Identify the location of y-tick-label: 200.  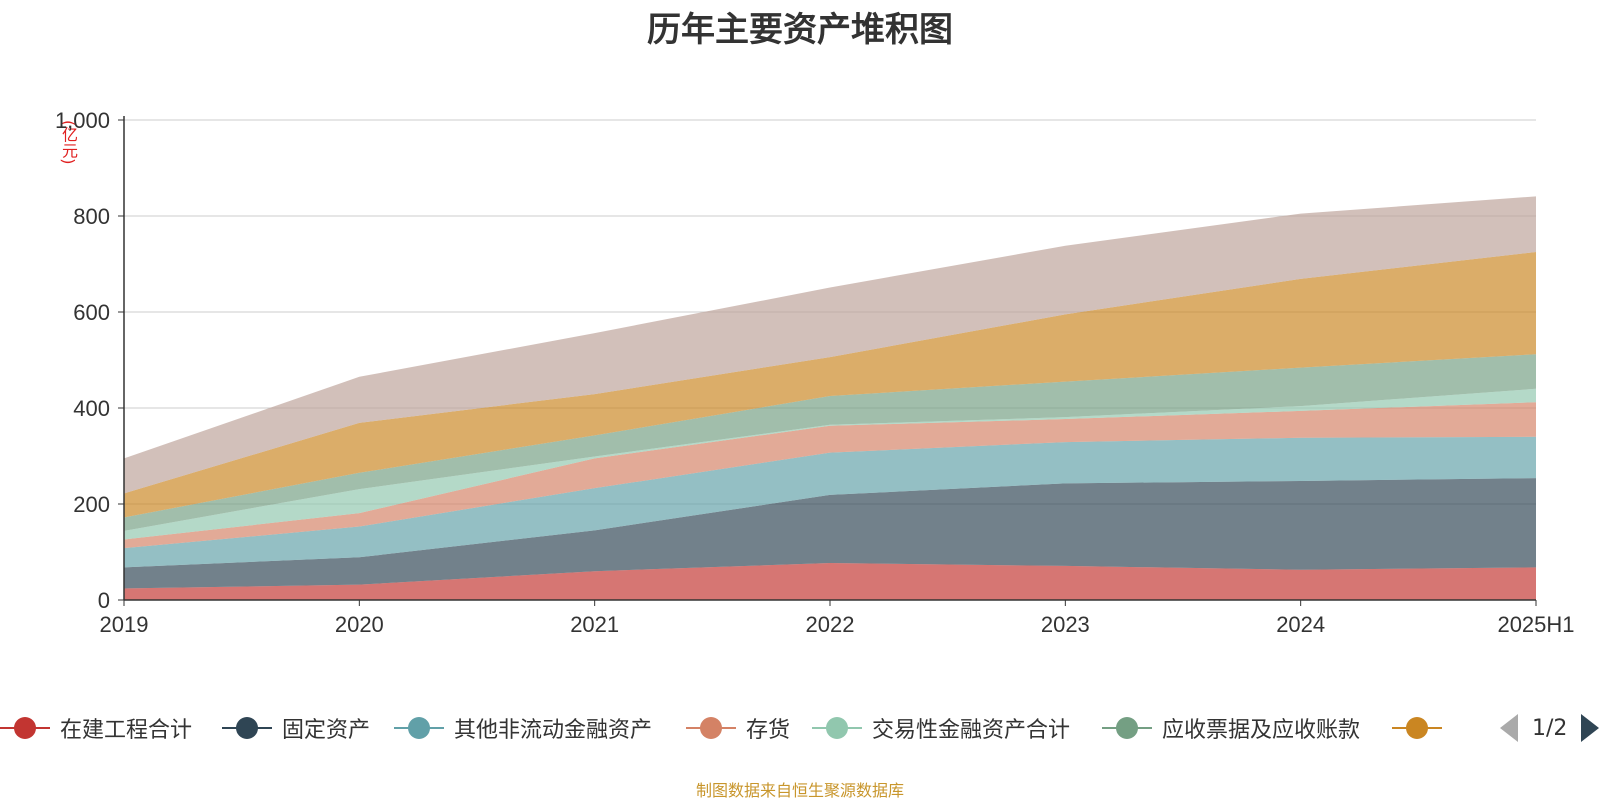
(91, 504).